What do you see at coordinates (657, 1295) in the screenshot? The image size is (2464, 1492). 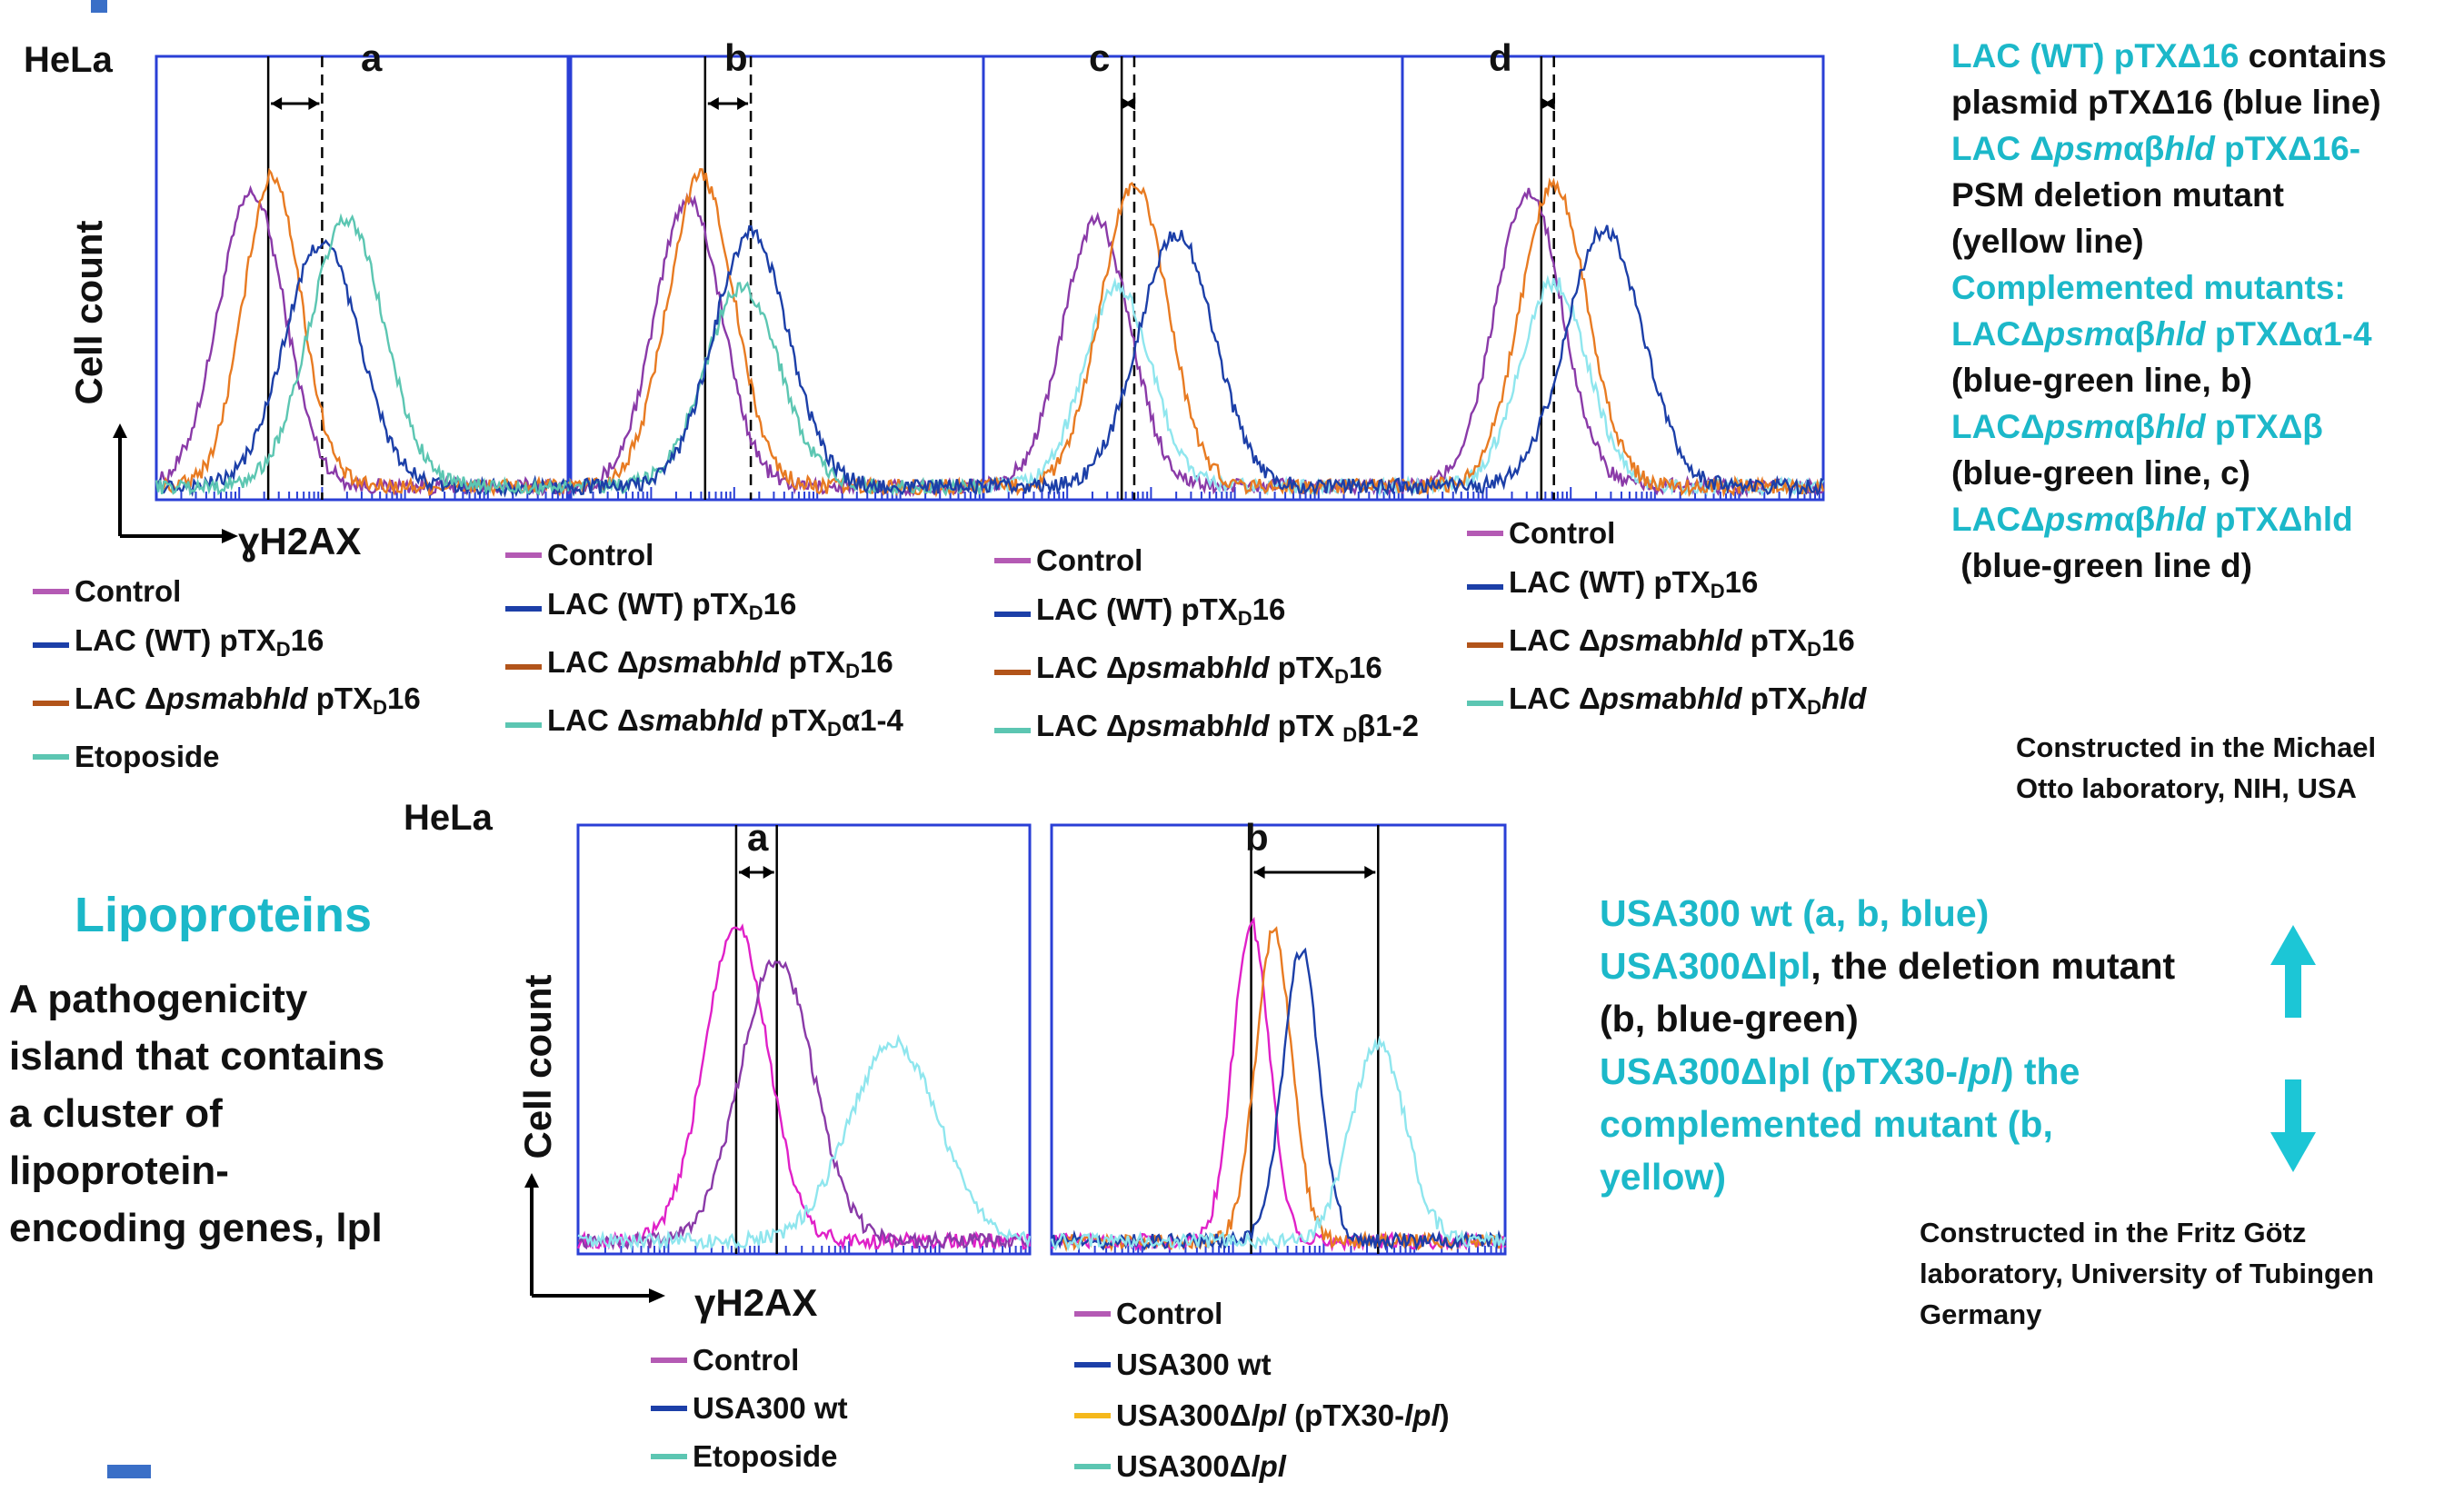 I see `x-axis-arrowhead-bottom` at bounding box center [657, 1295].